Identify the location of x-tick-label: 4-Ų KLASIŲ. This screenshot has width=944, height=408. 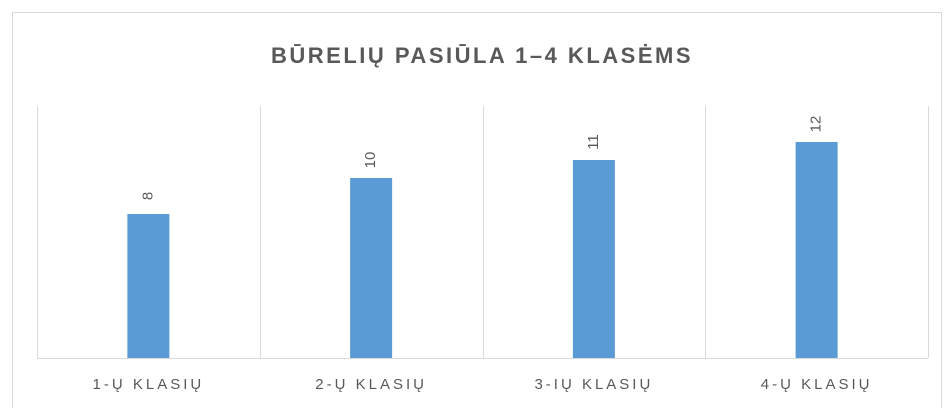
(817, 384).